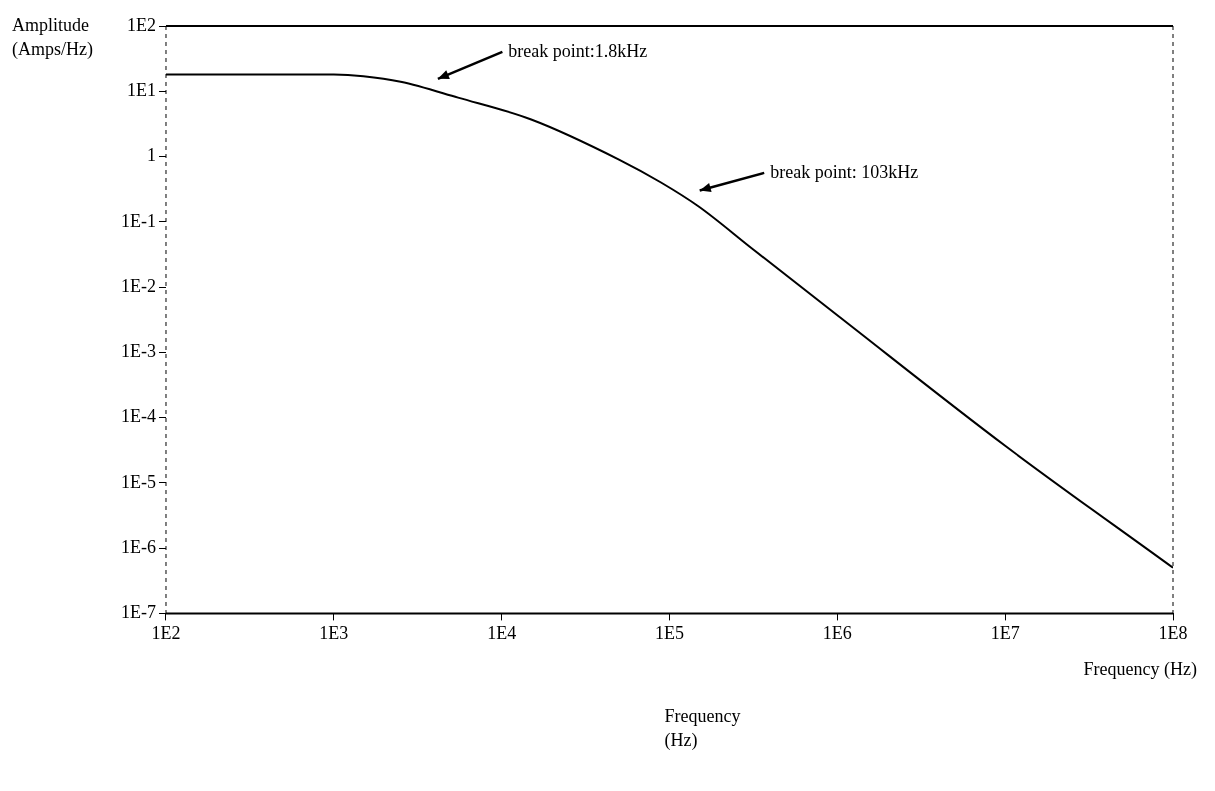  I want to click on y-tick-label: 1E-7, so click(138, 612).